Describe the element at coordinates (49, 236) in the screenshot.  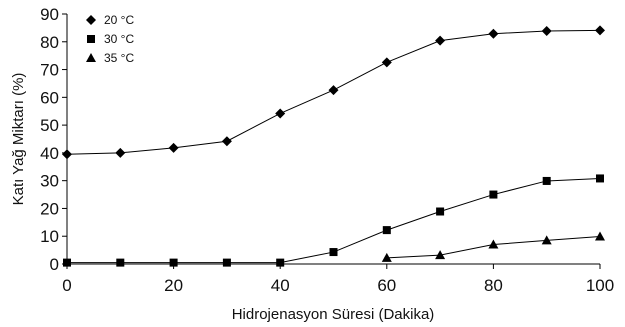
I see `y-tick-label: 10` at that location.